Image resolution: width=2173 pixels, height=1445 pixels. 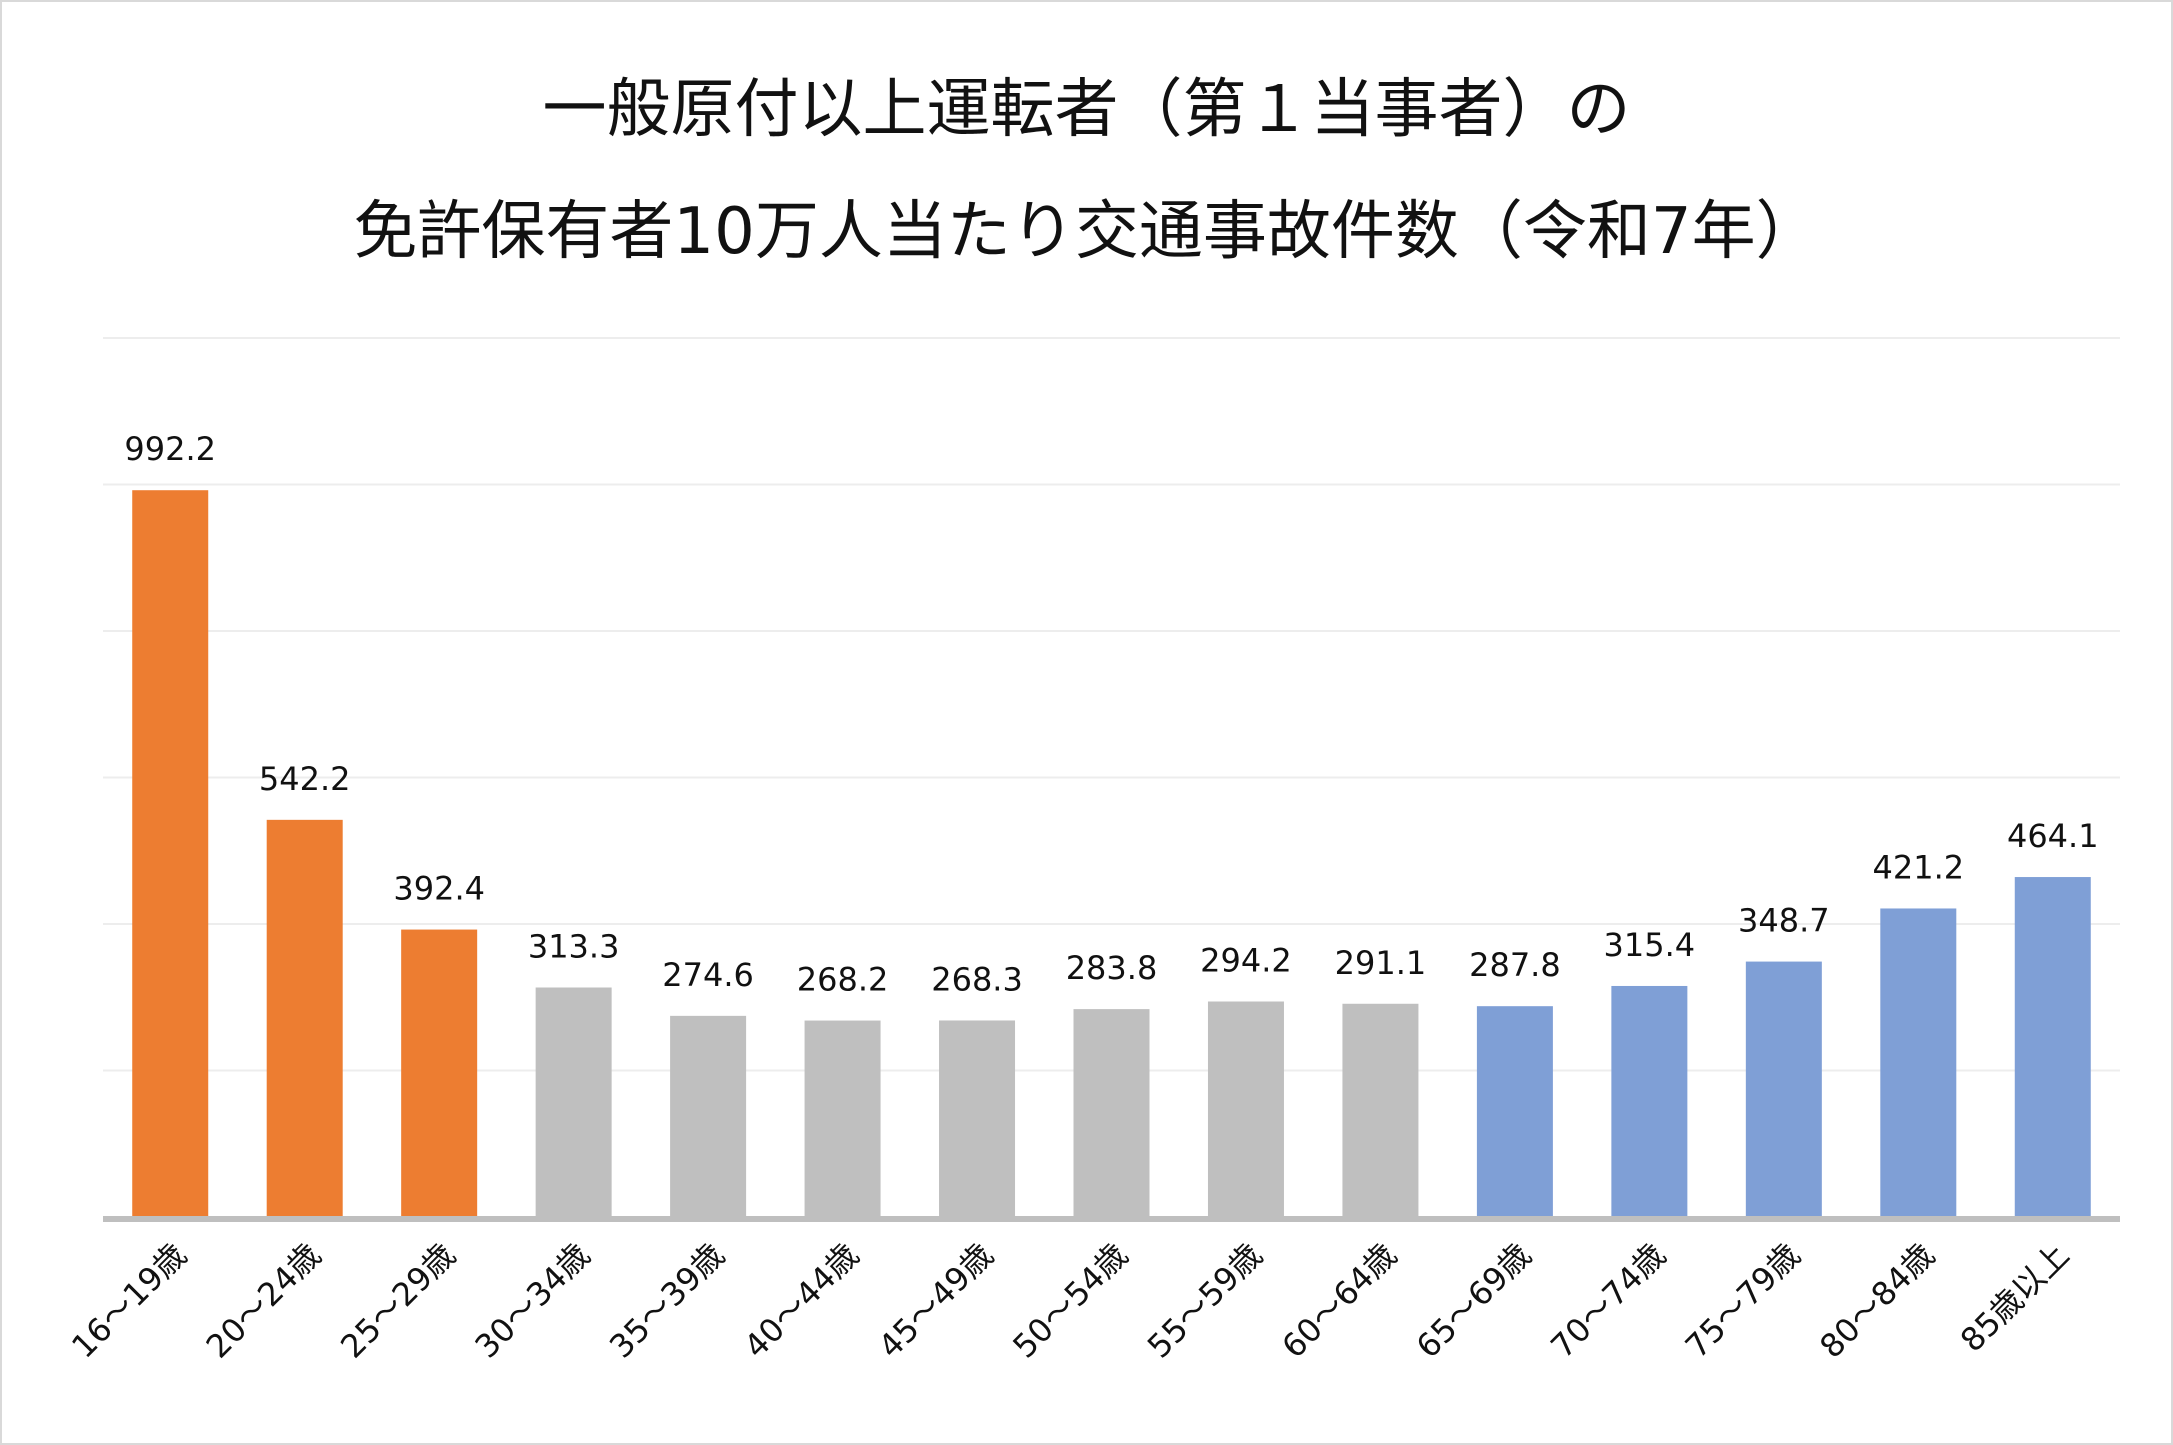 I want to click on data-label: 291.1, so click(x=1381, y=963).